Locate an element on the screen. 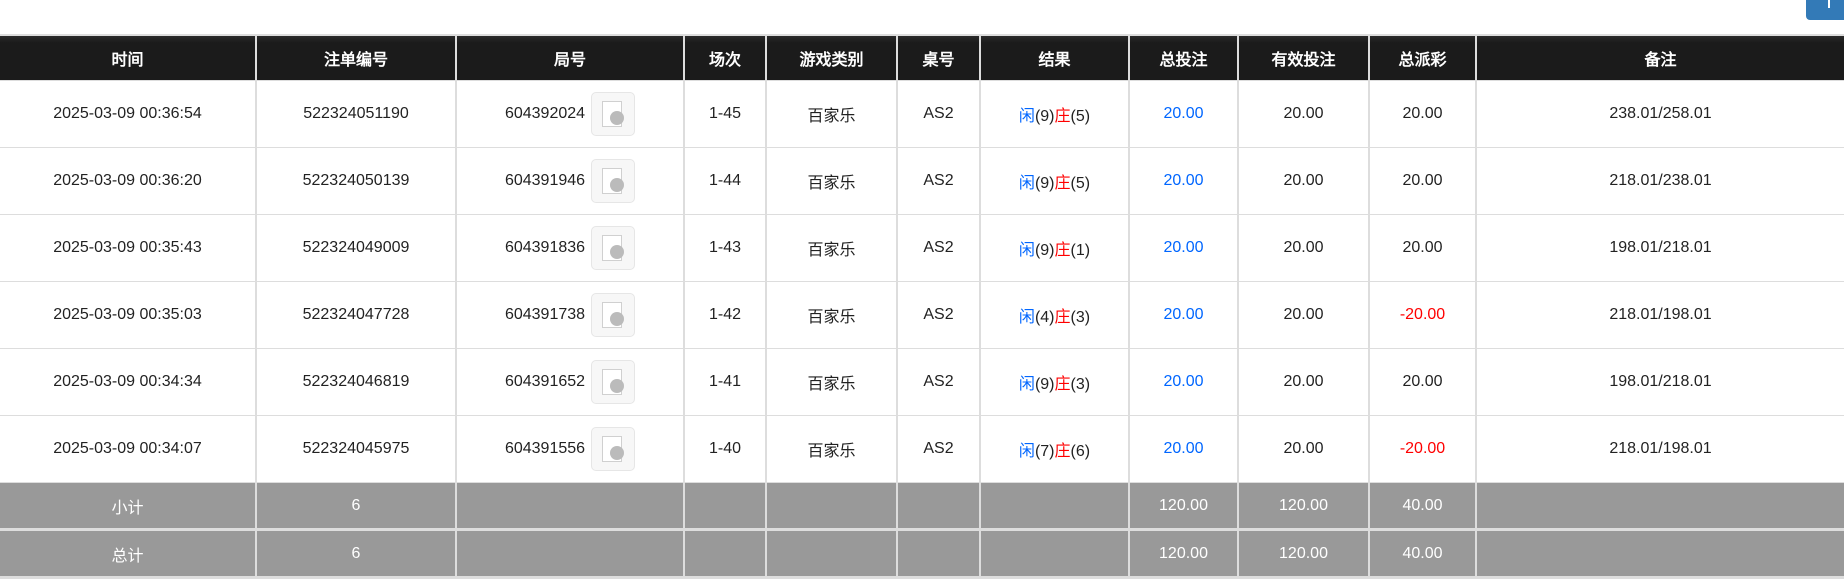  session-cell: 1-45 is located at coordinates (724, 114).